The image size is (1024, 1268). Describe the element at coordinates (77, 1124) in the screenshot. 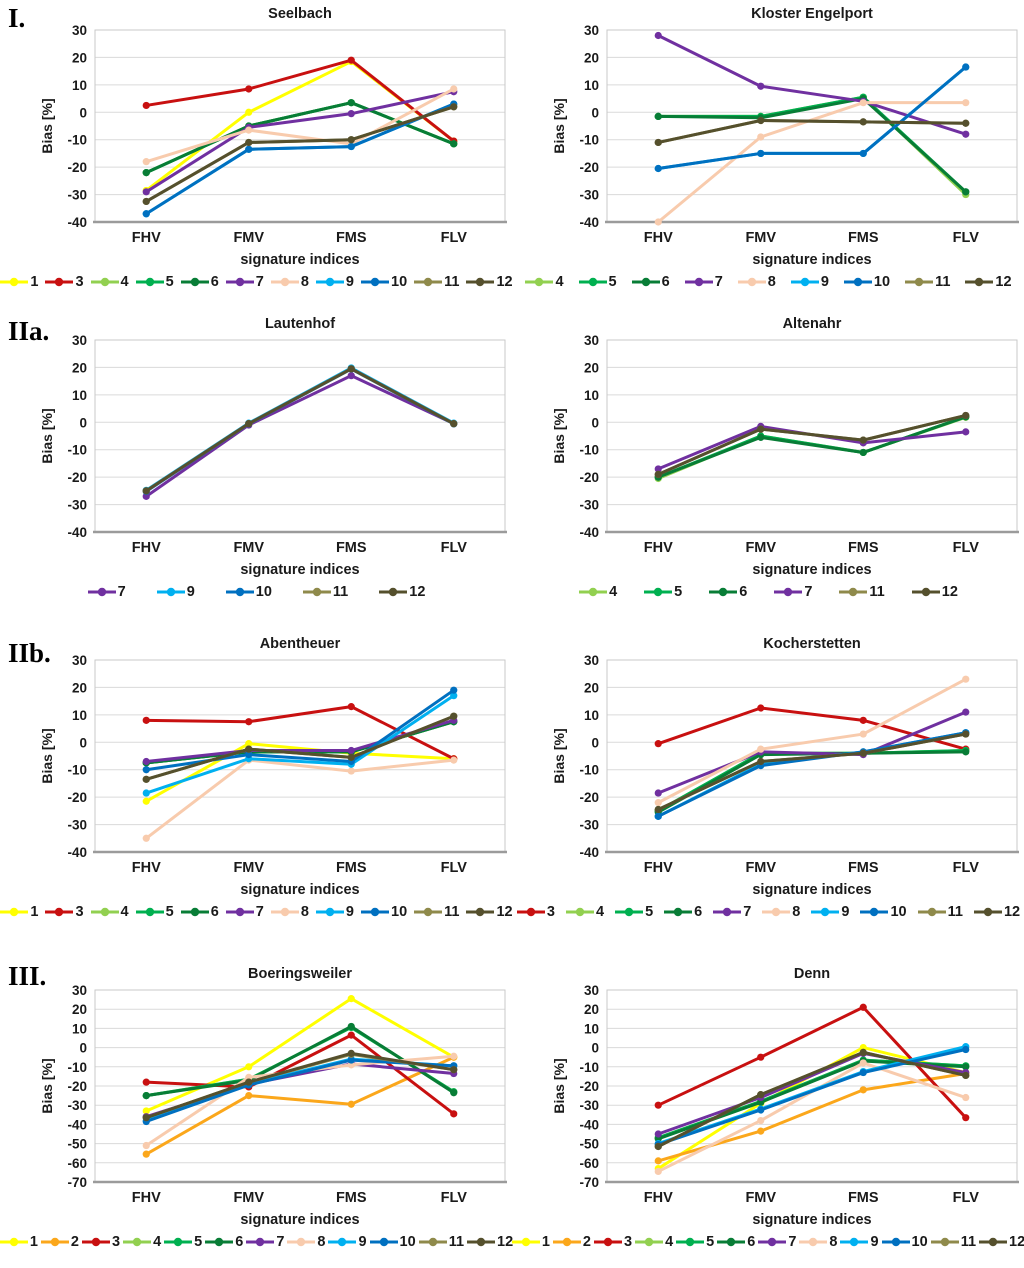

I see `svg-text: -40` at that location.